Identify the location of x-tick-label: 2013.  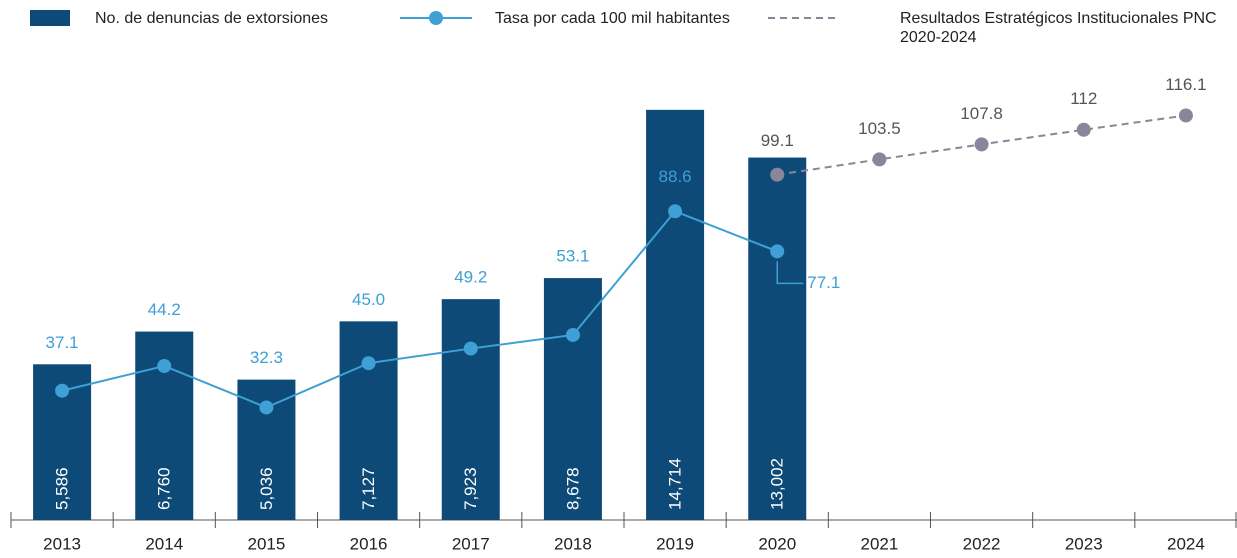
(62, 543).